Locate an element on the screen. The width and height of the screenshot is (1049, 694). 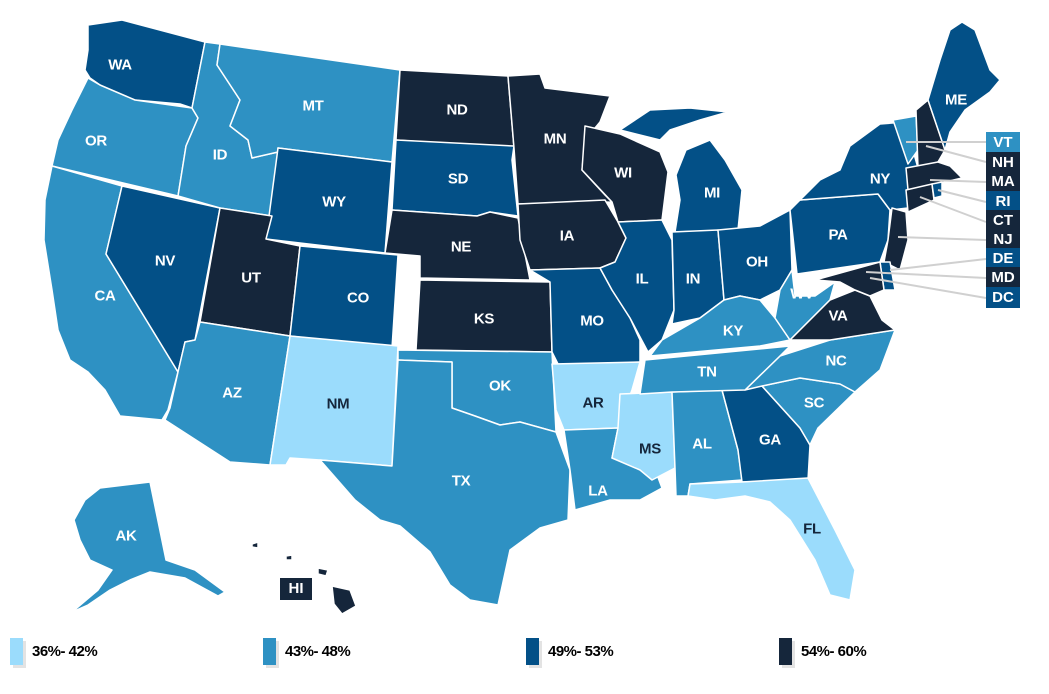
legend-item-1: 36%- 42% is located at coordinates (54, 651).